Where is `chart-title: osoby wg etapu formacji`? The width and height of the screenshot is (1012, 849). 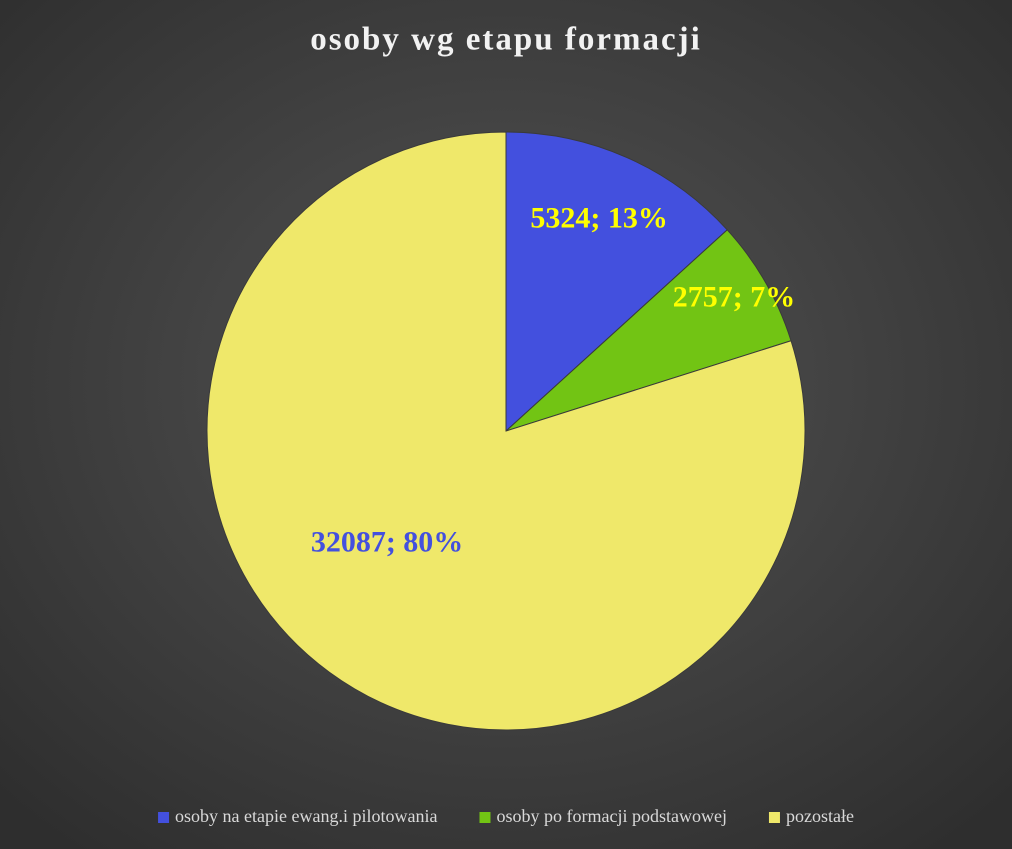
chart-title: osoby wg etapu formacji is located at coordinates (506, 40).